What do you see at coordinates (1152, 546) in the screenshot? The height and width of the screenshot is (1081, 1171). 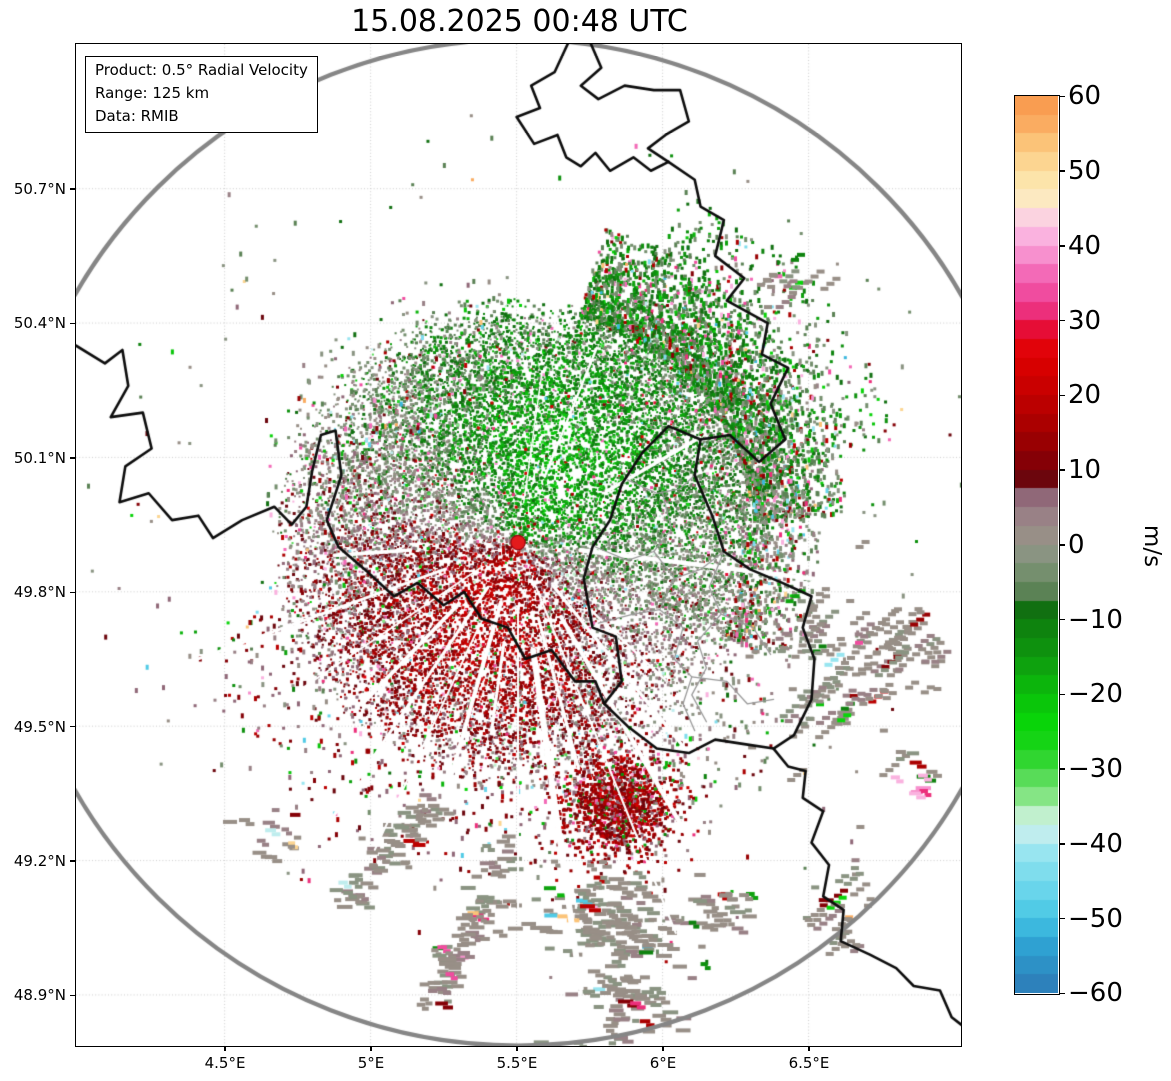 I see `colorbar-unit-label: m/s` at bounding box center [1152, 546].